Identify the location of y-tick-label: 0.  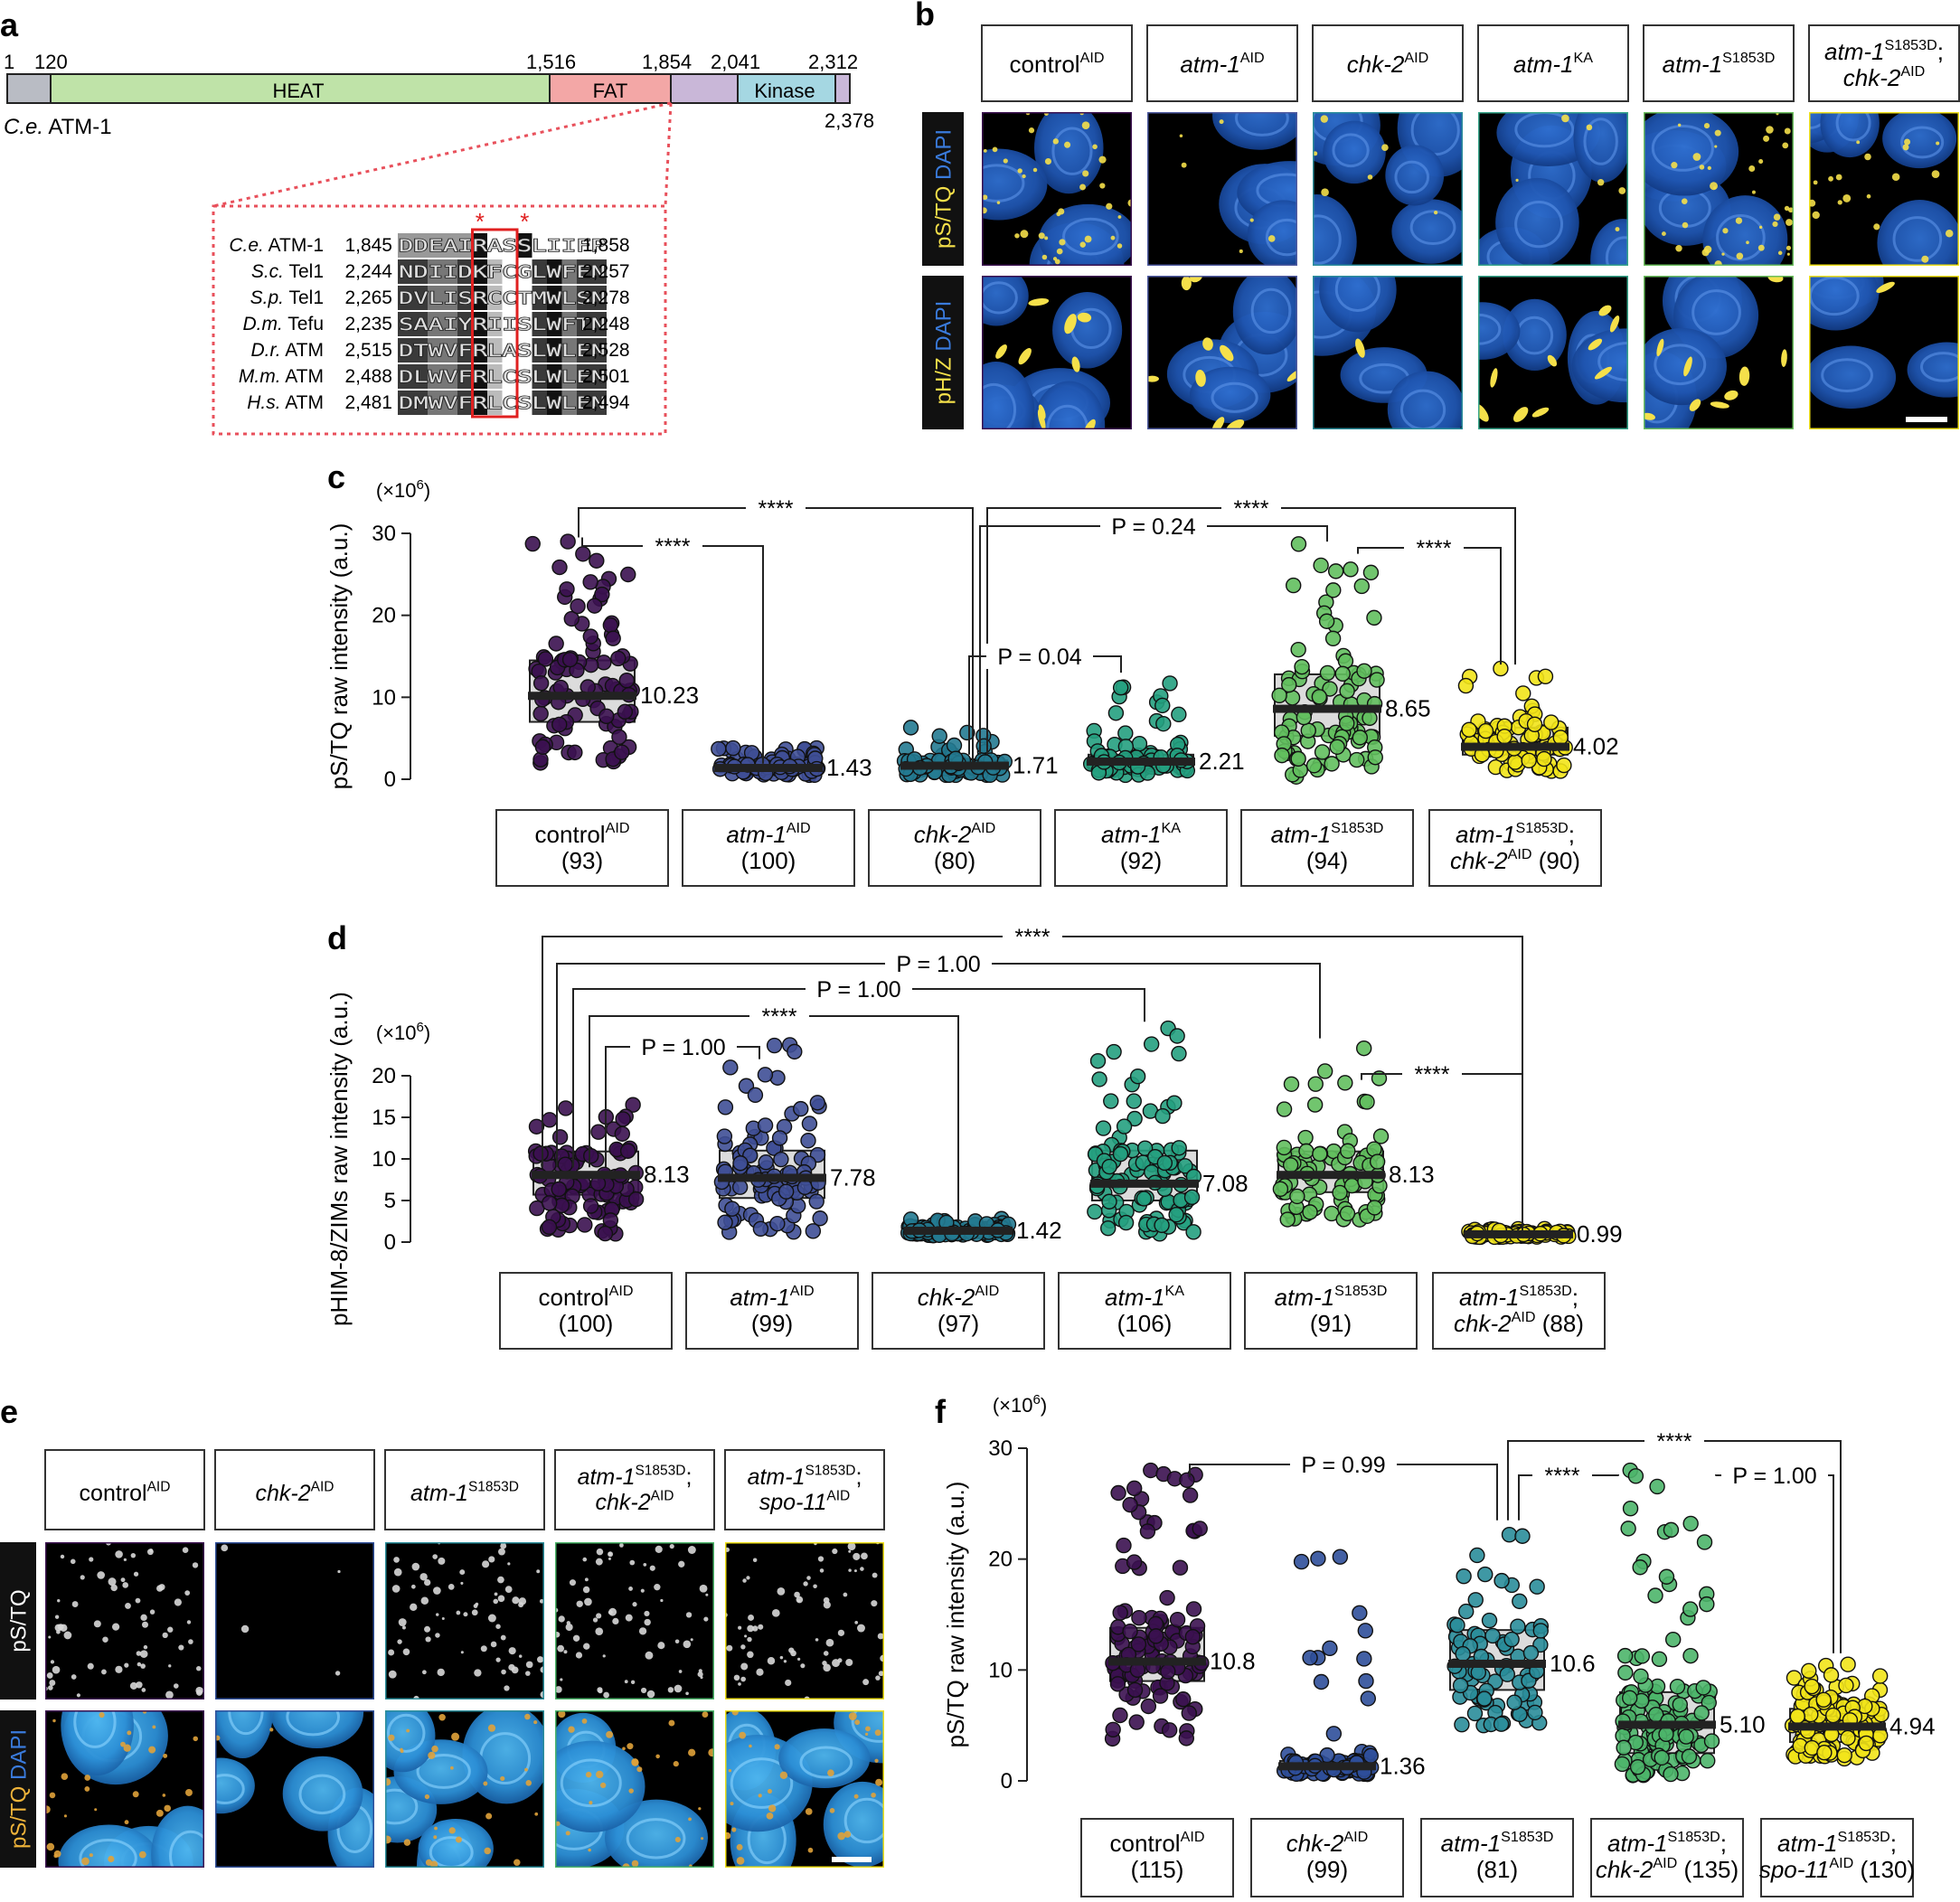
(390, 779).